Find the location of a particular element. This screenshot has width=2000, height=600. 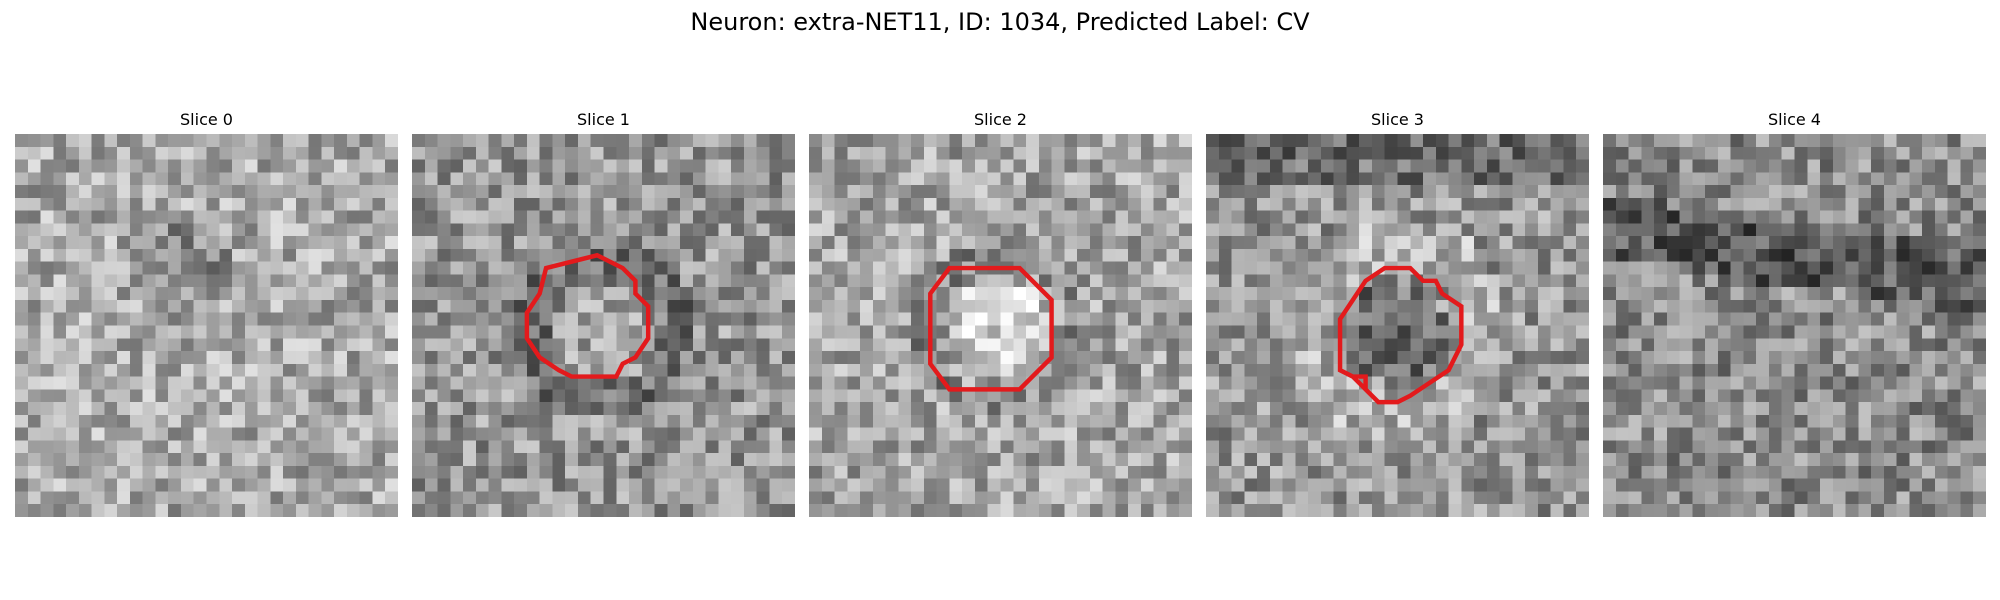

slice-title-0: Slice 0 is located at coordinates (206, 119).